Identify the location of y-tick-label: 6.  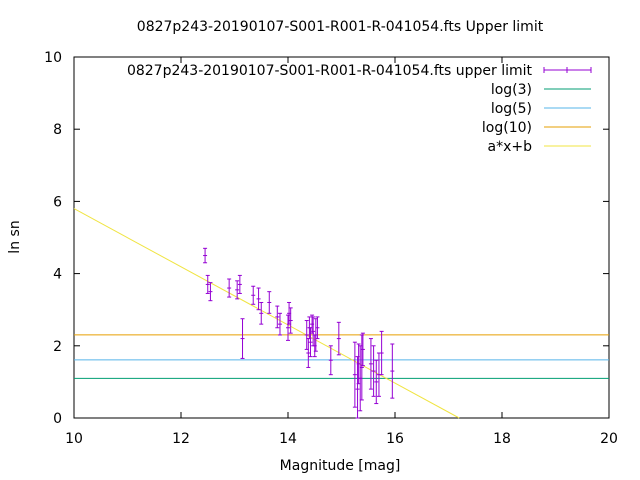
(57, 202).